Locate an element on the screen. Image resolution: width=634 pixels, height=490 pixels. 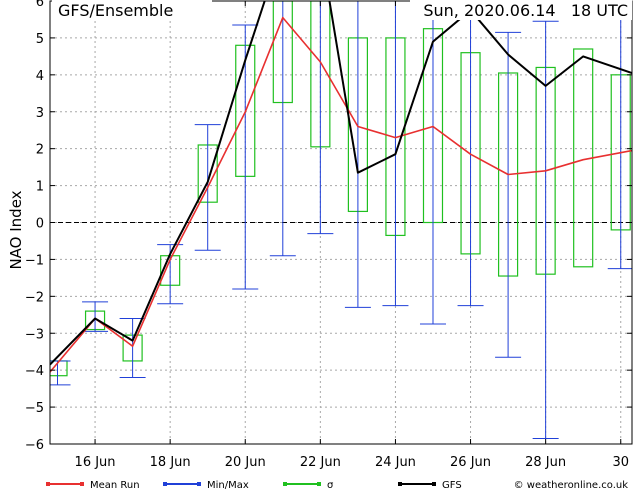
legend-item: Min/Max is located at coordinates (206, 485).